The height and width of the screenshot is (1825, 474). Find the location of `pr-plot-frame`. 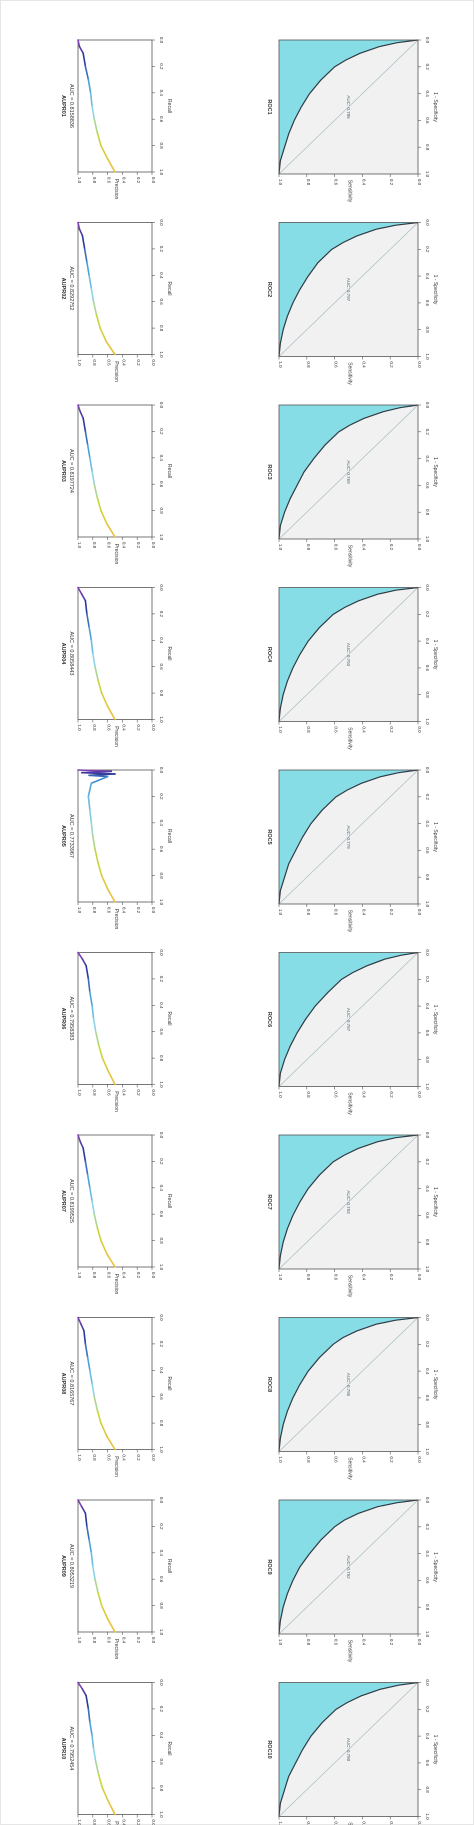

pr-plot-frame is located at coordinates (115, 1201).